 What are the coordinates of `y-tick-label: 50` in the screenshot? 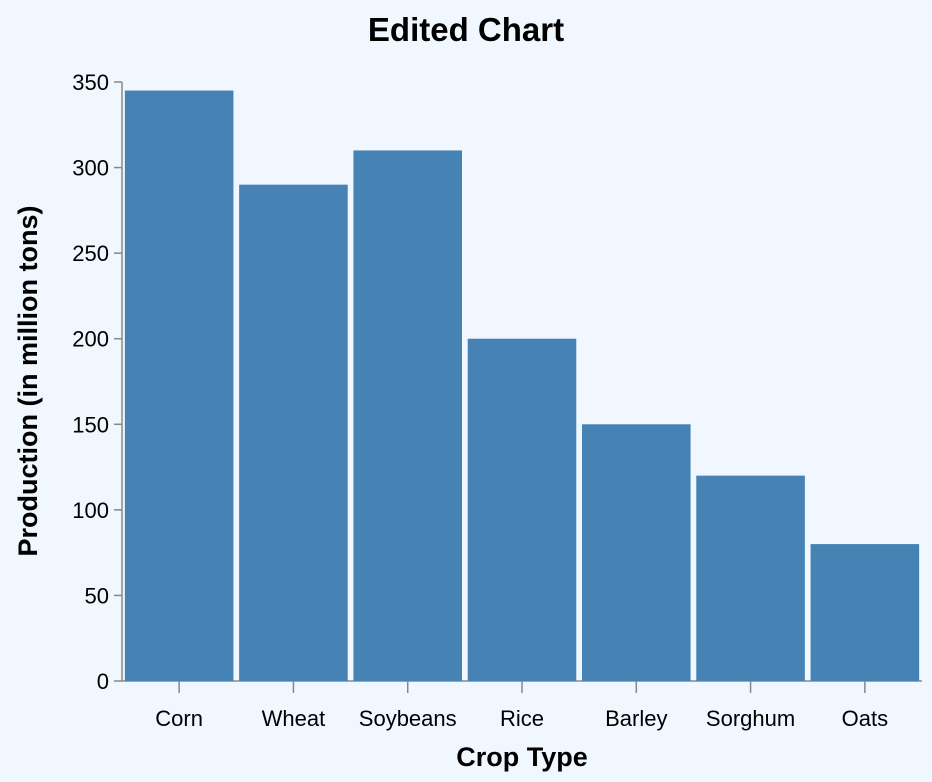 It's located at (97, 595).